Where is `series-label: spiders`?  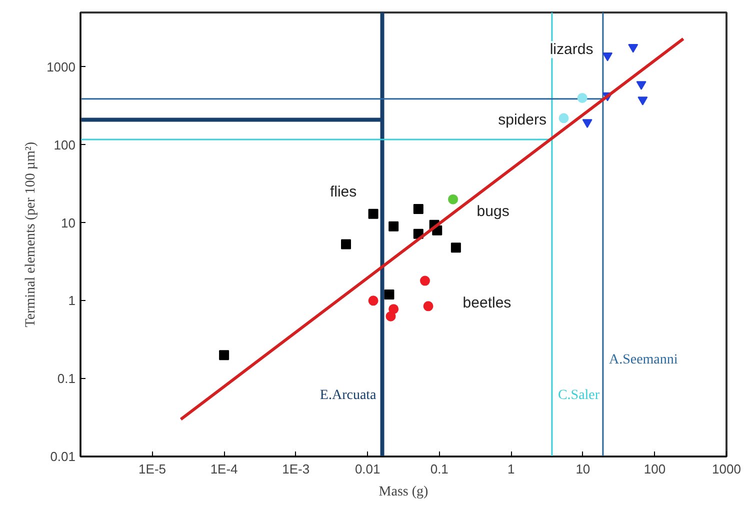 series-label: spiders is located at coordinates (522, 119).